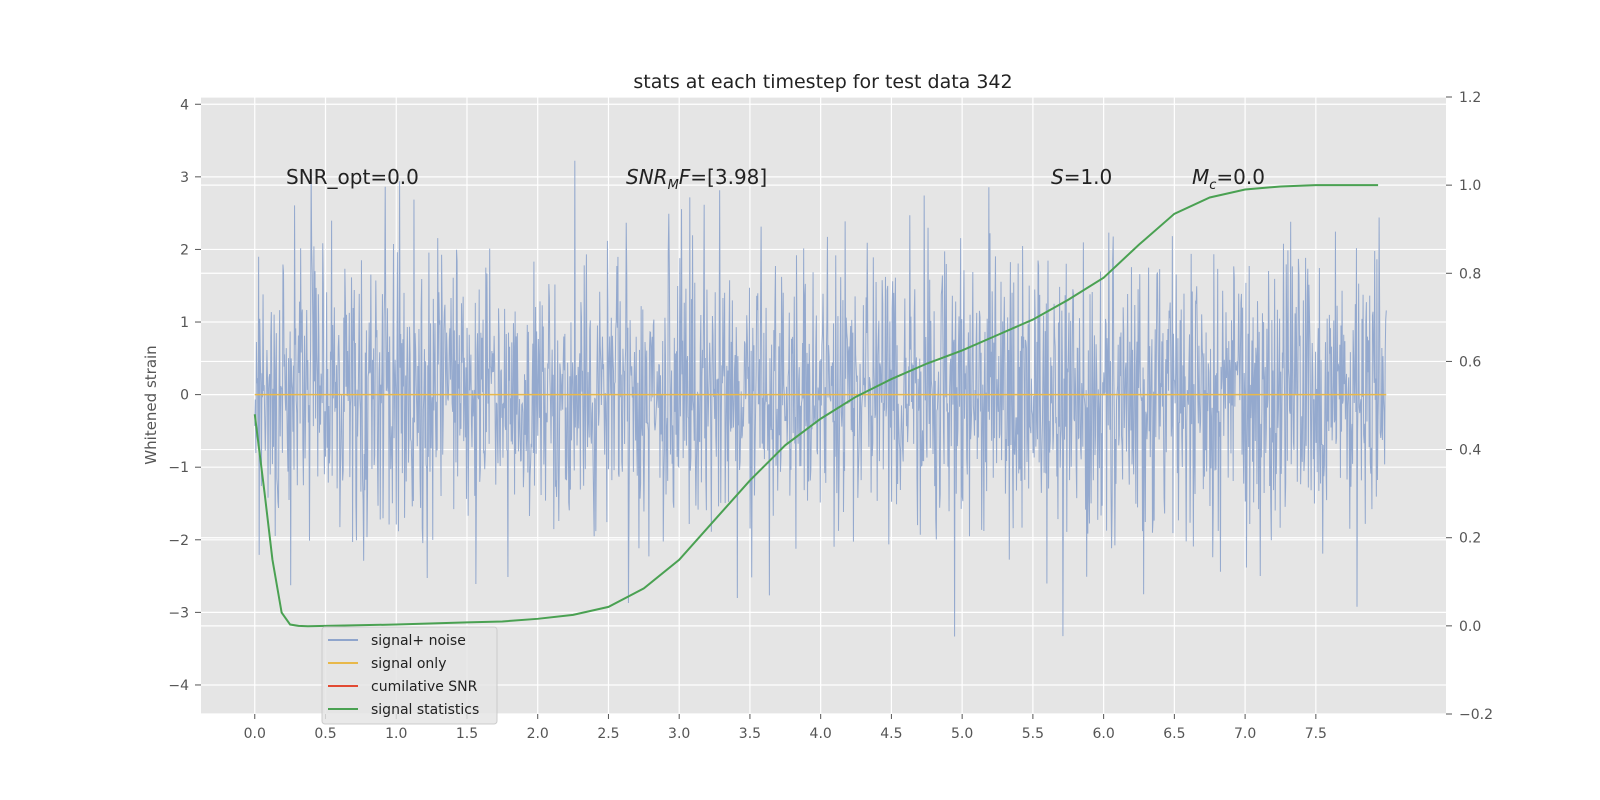 The image size is (1600, 800). Describe the element at coordinates (1470, 274) in the screenshot. I see `y2-tick-label: 0.8` at that location.